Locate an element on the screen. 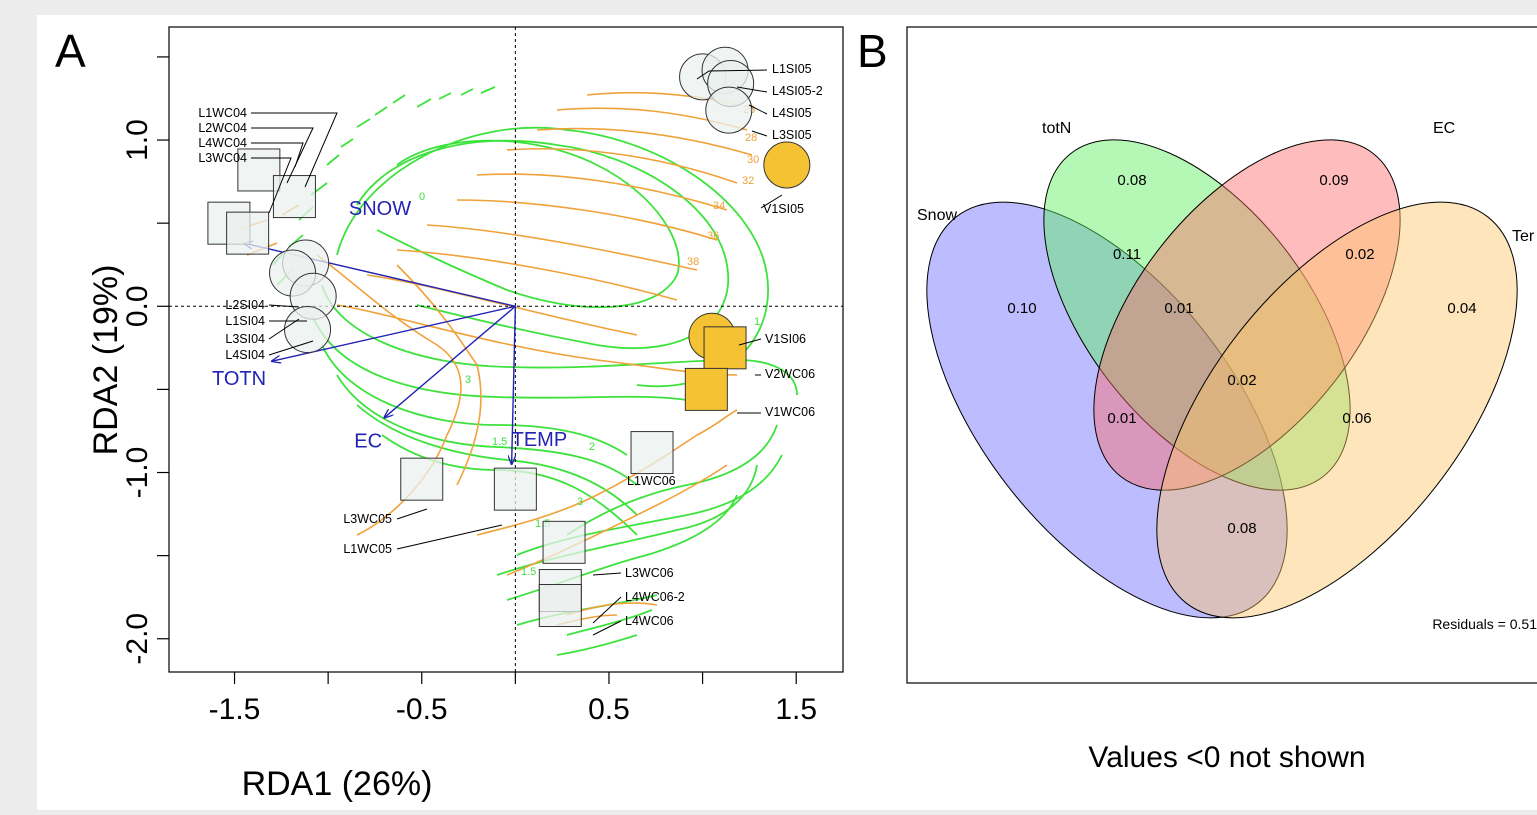  contour-label-orange: 28 is located at coordinates (751, 138).